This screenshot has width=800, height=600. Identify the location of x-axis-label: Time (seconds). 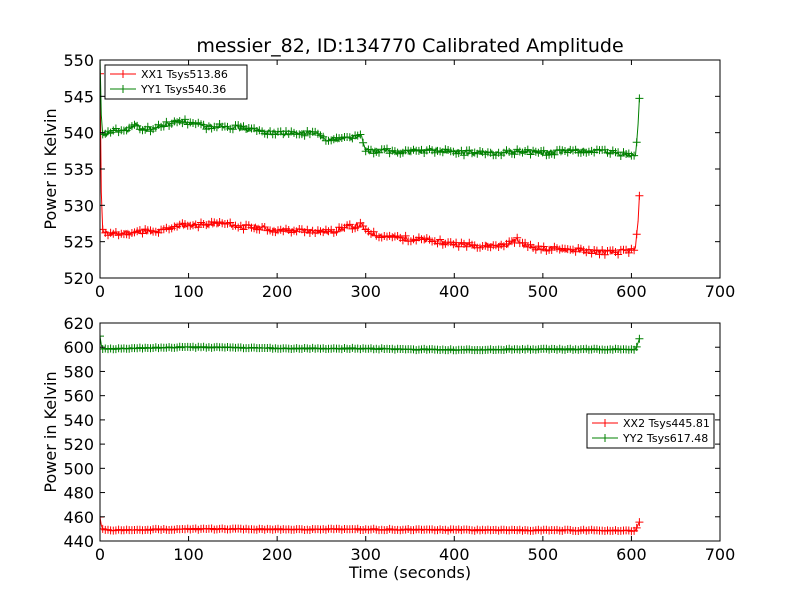
(409, 572).